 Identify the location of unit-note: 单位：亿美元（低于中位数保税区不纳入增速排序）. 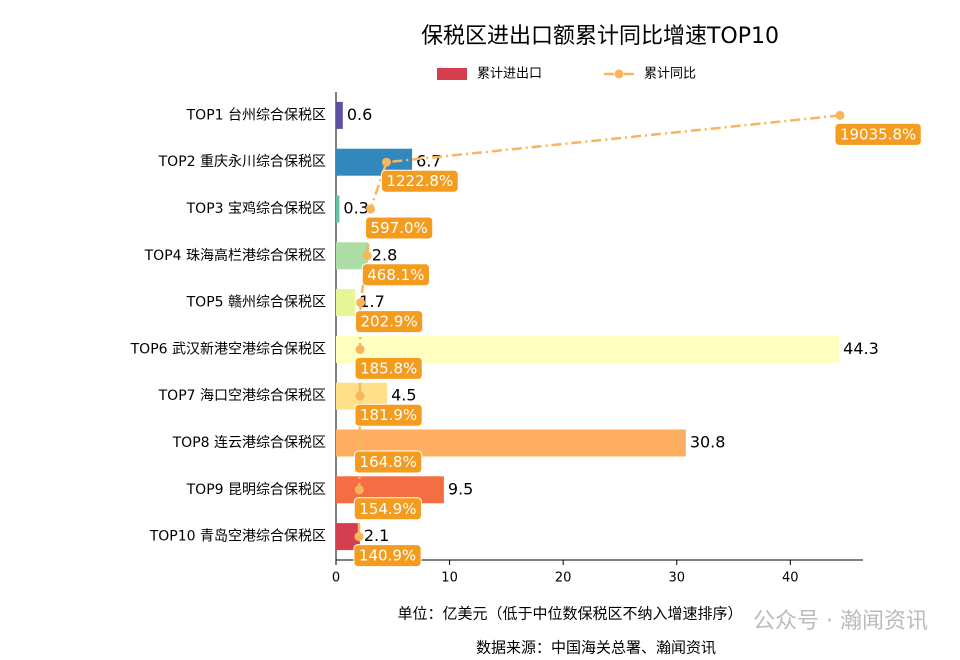
(569, 614).